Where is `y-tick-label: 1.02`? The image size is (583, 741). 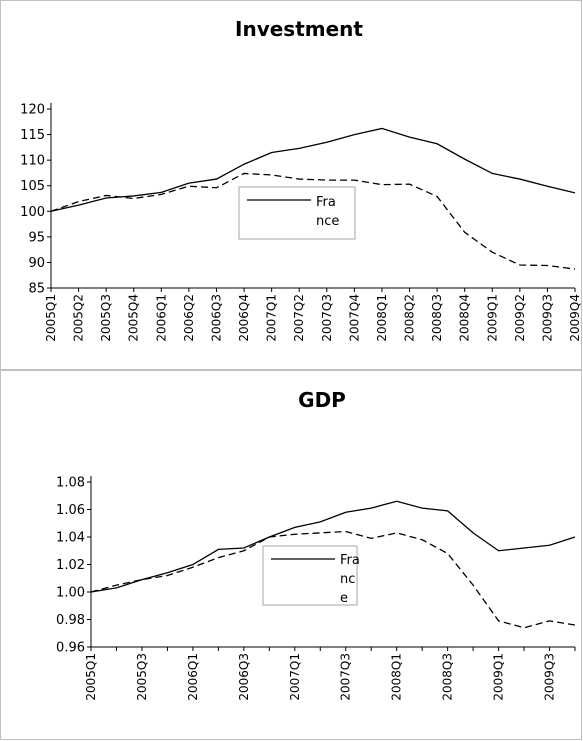 y-tick-label: 1.02 is located at coordinates (70, 565).